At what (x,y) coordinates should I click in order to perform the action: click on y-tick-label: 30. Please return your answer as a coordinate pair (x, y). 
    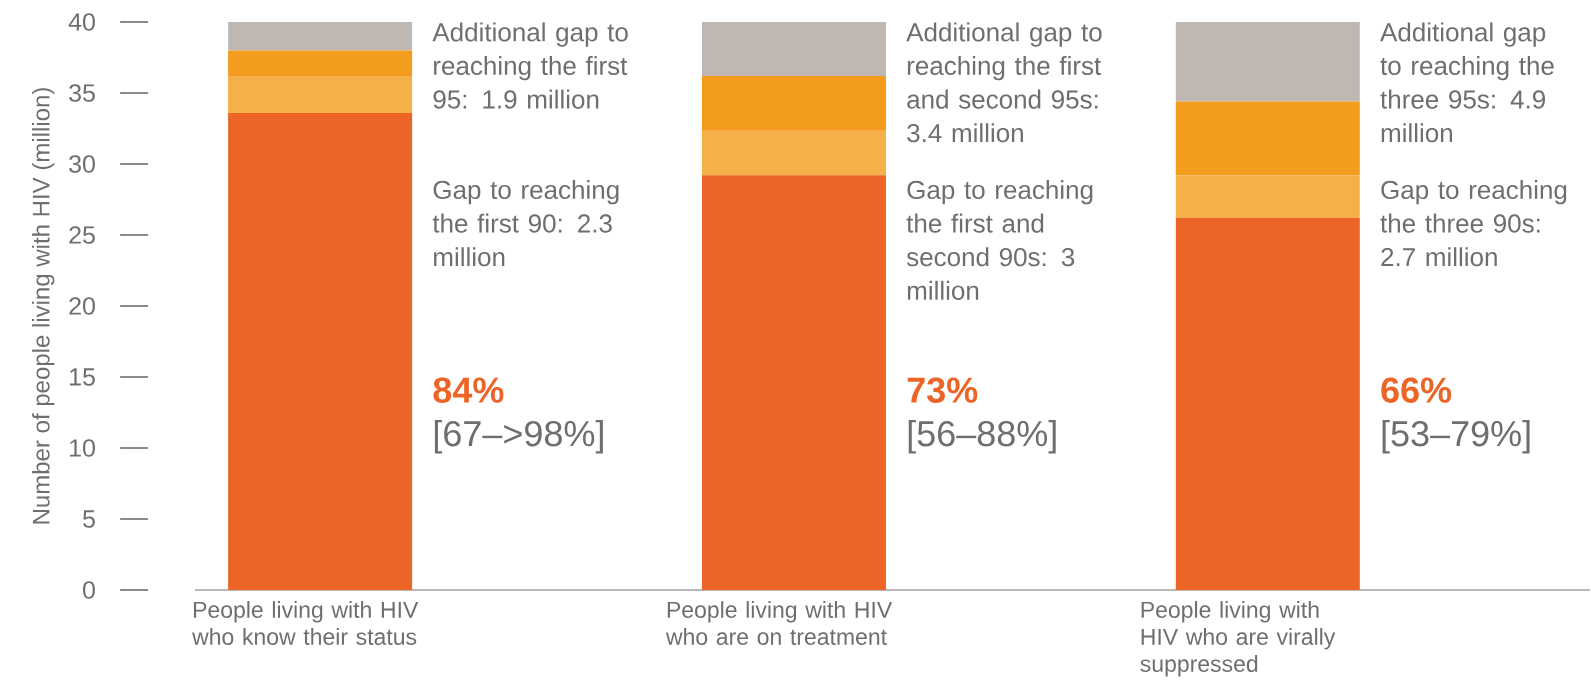
    Looking at the image, I should click on (82, 164).